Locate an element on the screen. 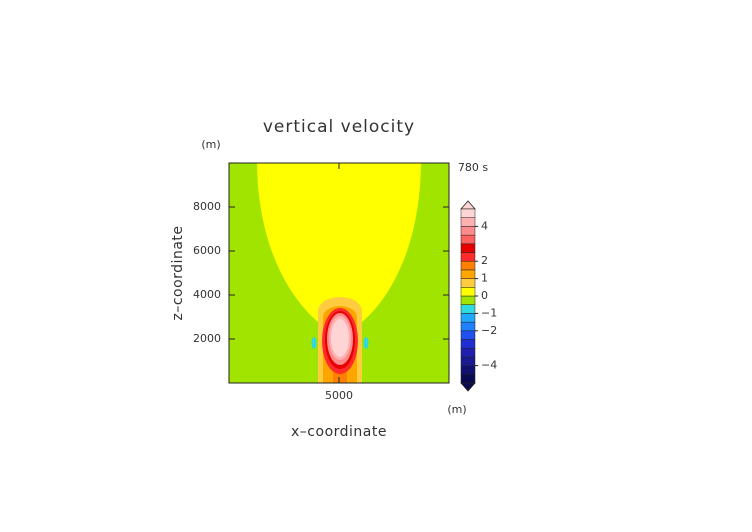 The height and width of the screenshot is (532, 752). y-unit: (m) is located at coordinates (210, 144).